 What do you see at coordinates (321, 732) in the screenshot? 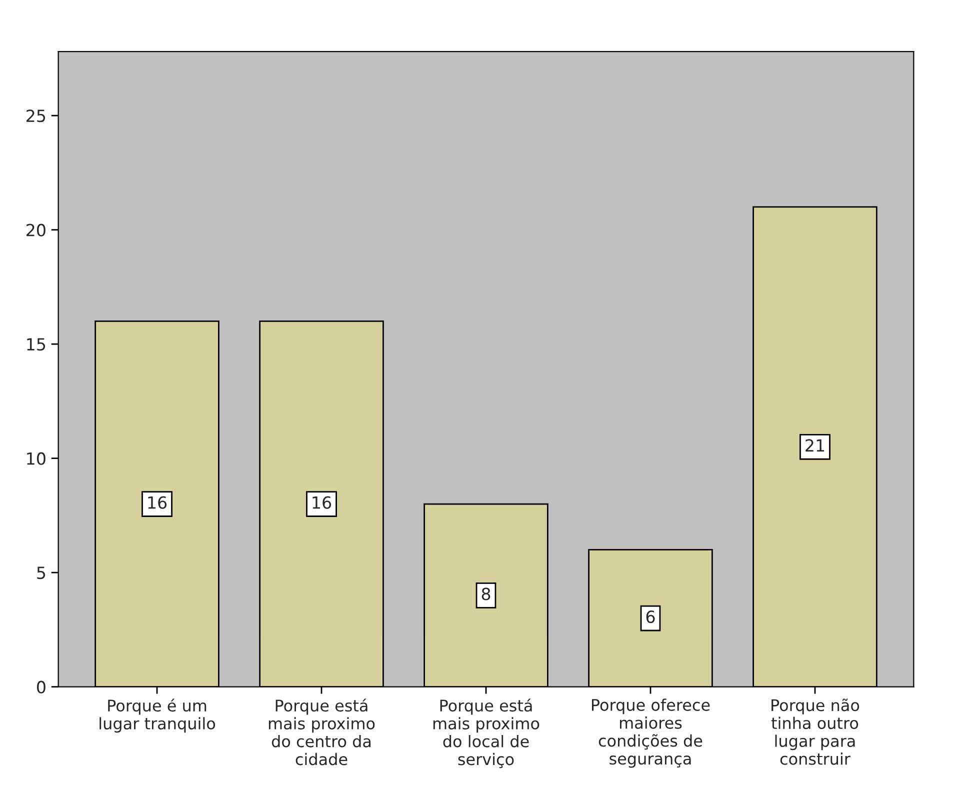
I see `x-tick-label: Porque está mais proximo do centro da cidade` at bounding box center [321, 732].